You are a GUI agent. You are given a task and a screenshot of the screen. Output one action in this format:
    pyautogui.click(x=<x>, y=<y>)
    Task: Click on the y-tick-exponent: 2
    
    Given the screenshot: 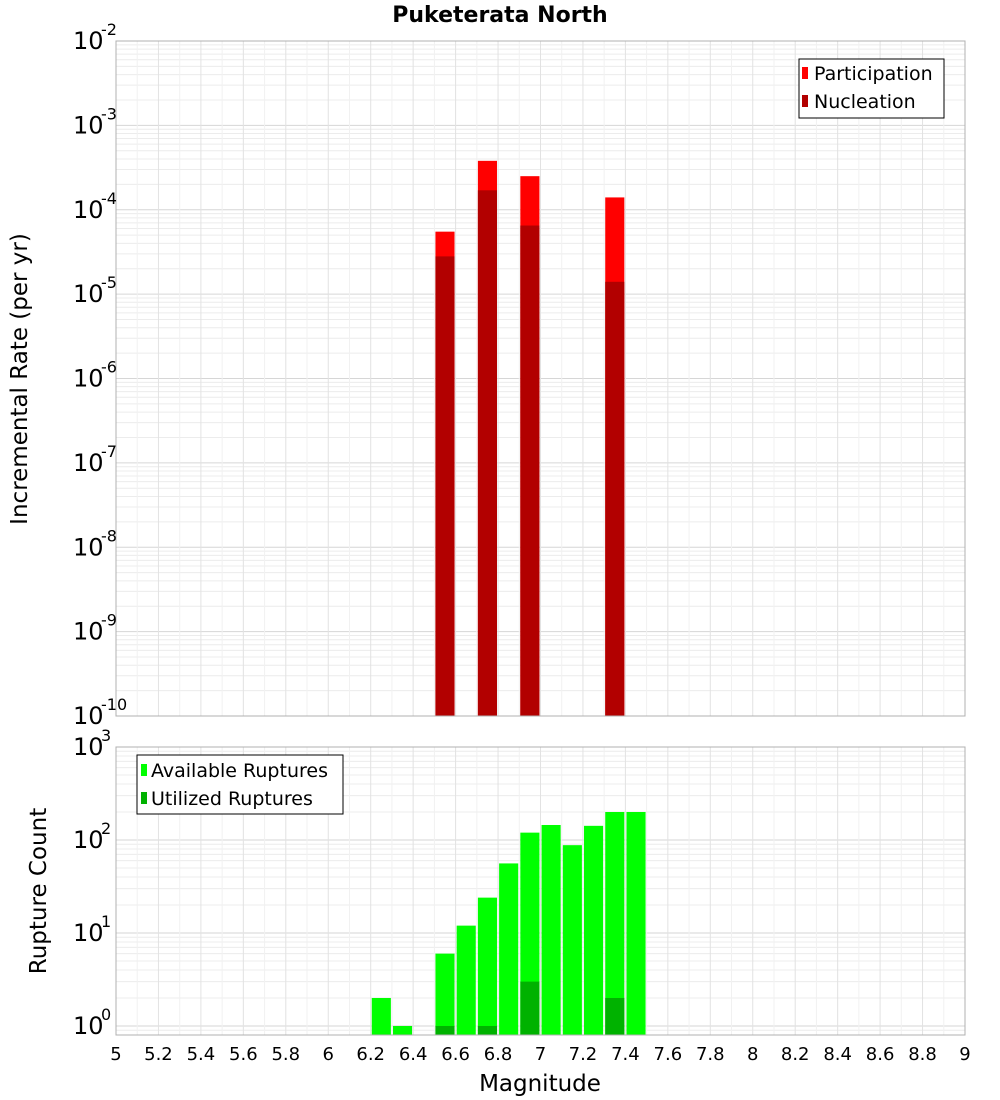 What is the action you would take?
    pyautogui.click(x=106, y=828)
    